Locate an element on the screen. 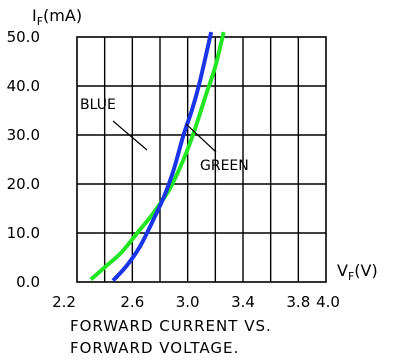 Image resolution: width=399 pixels, height=360 pixels. x-tick-label: 3.8 is located at coordinates (298, 302).